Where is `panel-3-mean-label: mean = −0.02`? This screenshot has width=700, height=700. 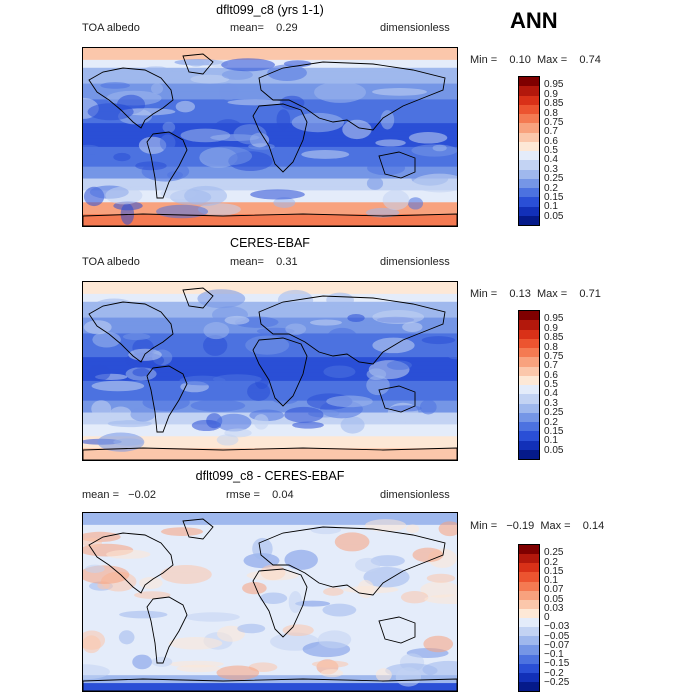 panel-3-mean-label: mean = −0.02 is located at coordinates (119, 495).